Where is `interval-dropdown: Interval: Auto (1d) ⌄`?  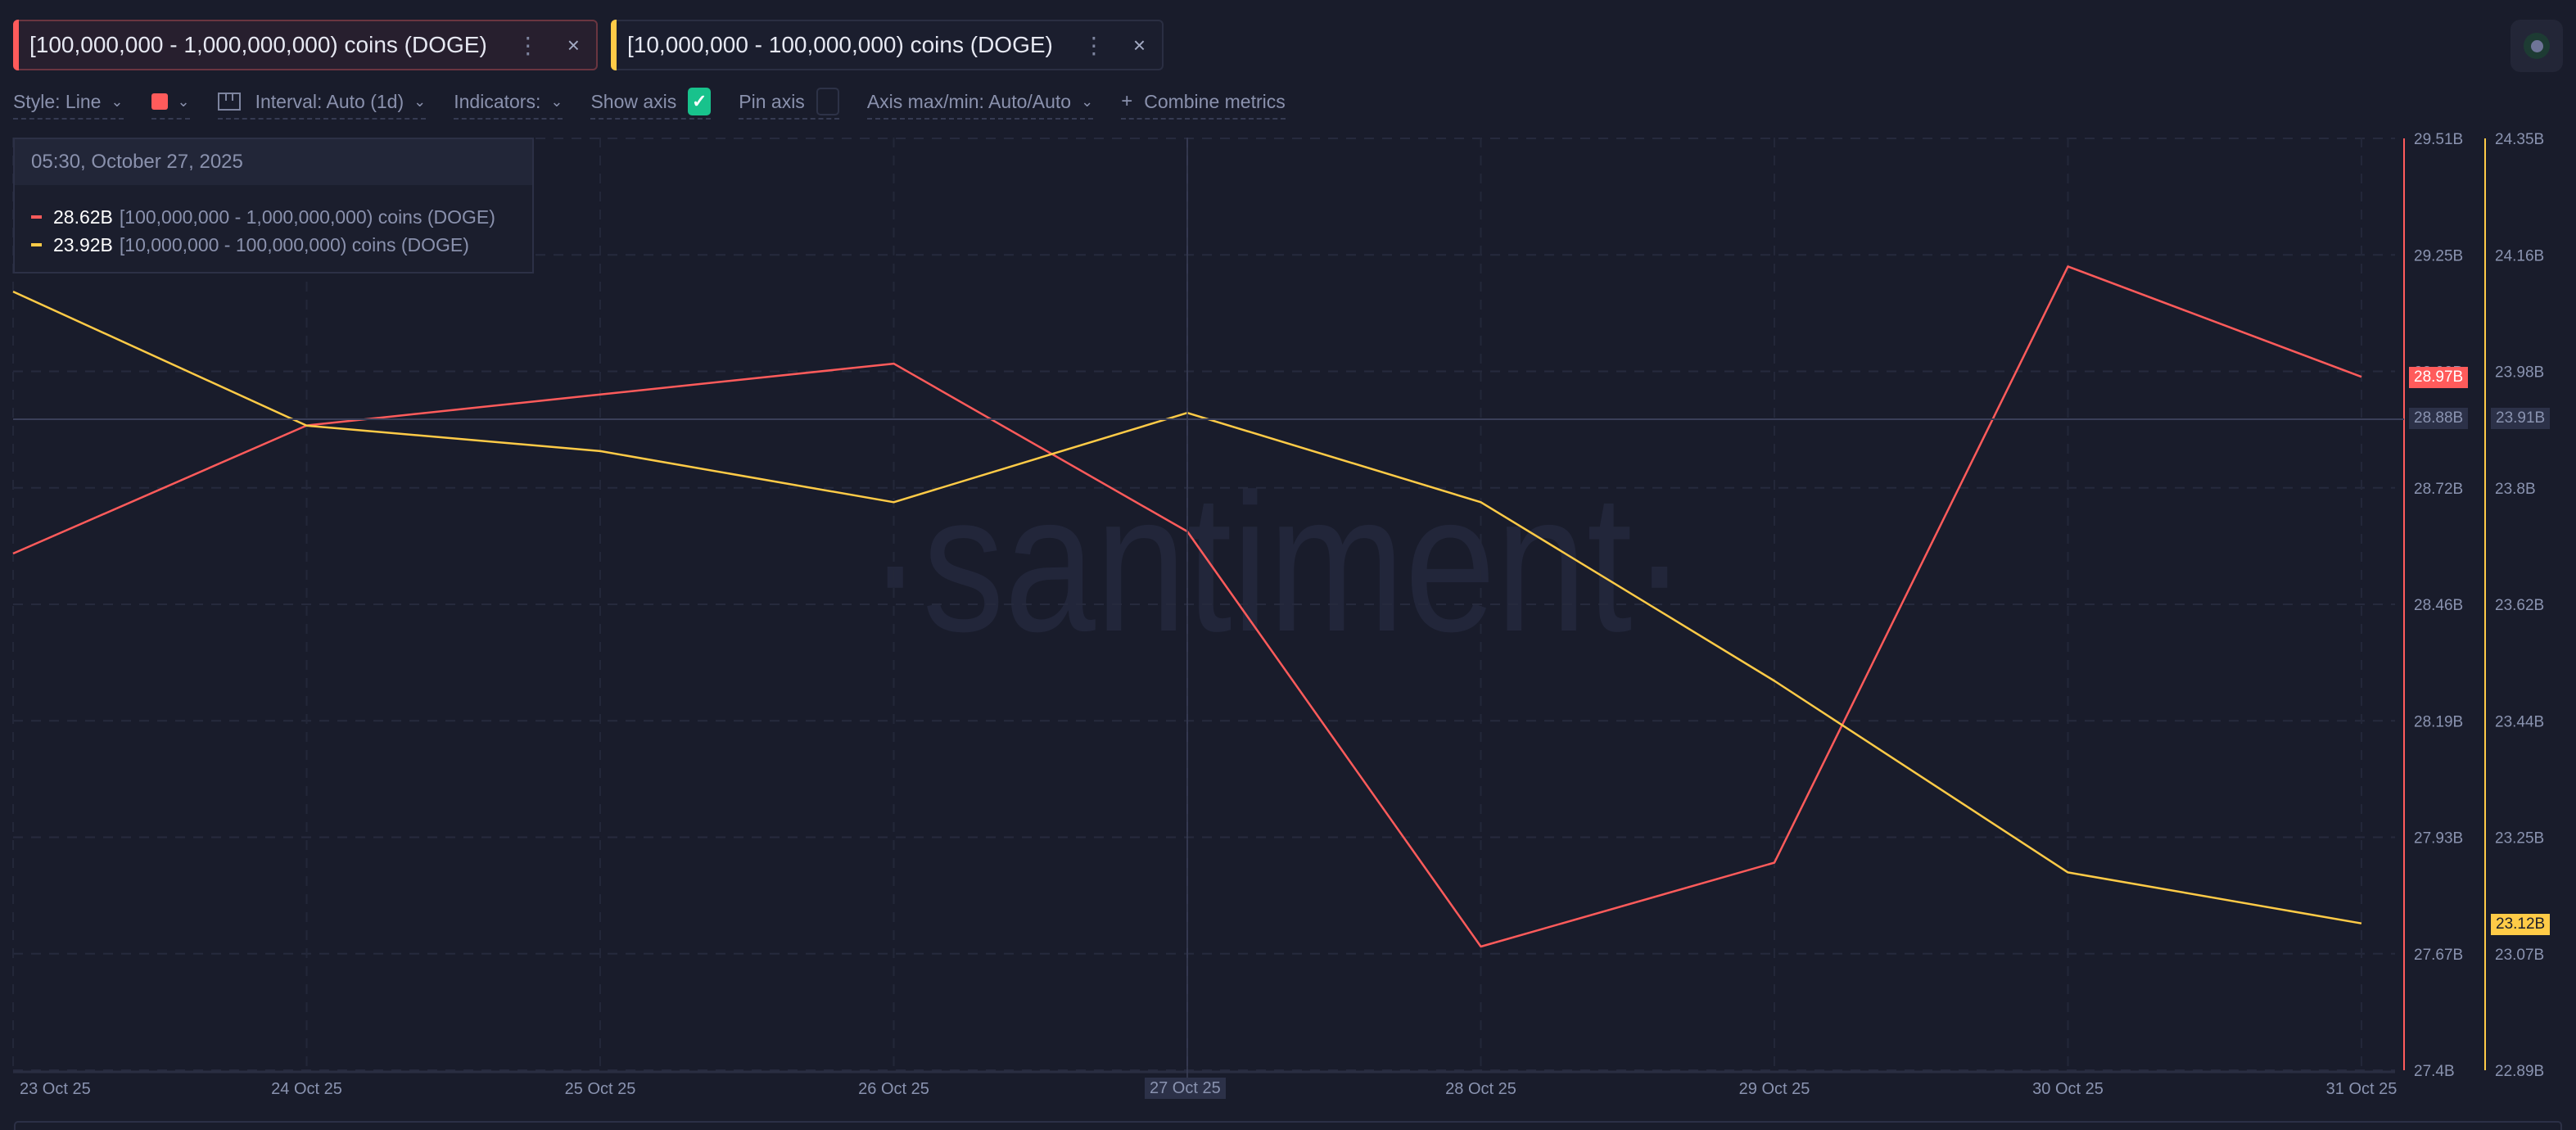
interval-dropdown: Interval: Auto (1d) ⌄ is located at coordinates (322, 102).